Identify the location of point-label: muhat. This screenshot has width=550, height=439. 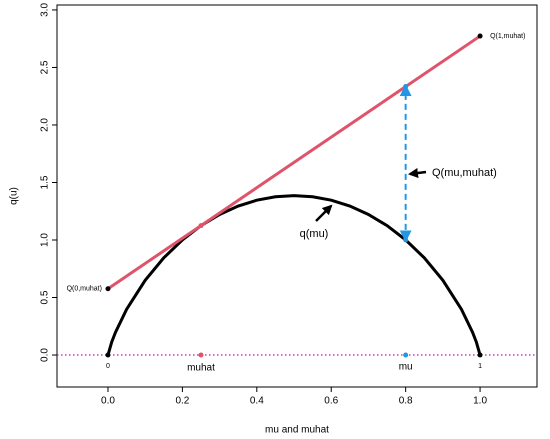
(201, 368).